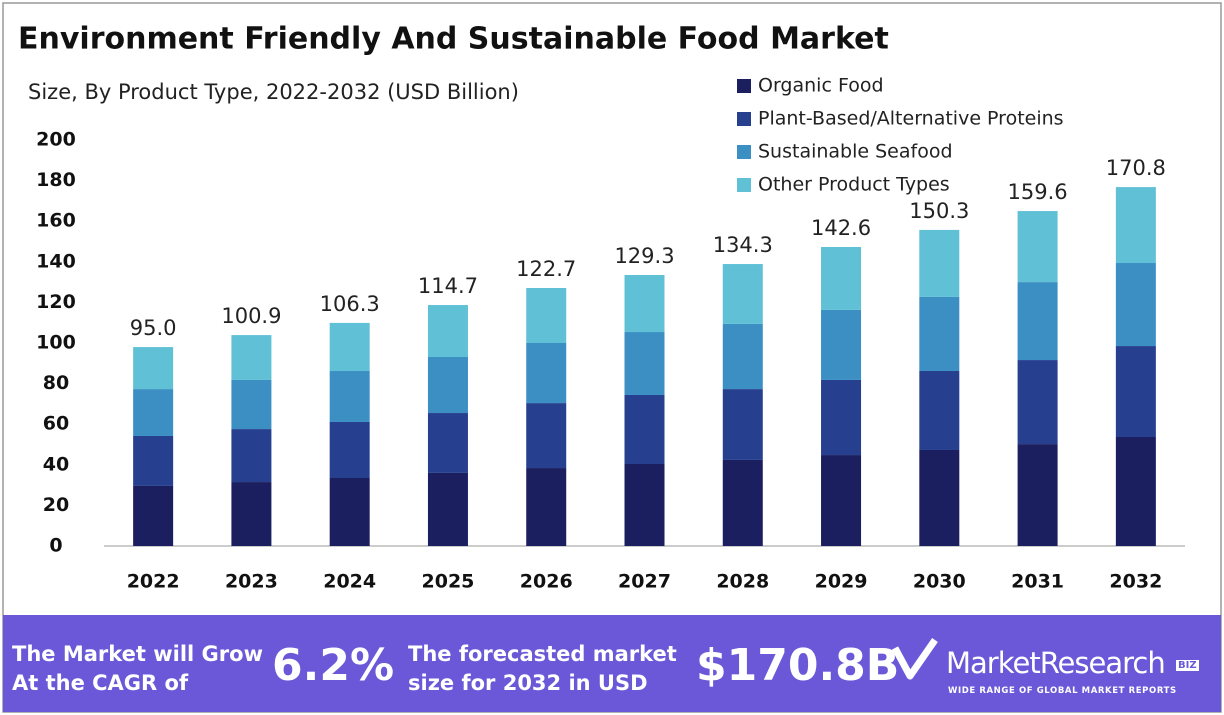 The image size is (1224, 715). I want to click on x-tick-label: 2027, so click(644, 582).